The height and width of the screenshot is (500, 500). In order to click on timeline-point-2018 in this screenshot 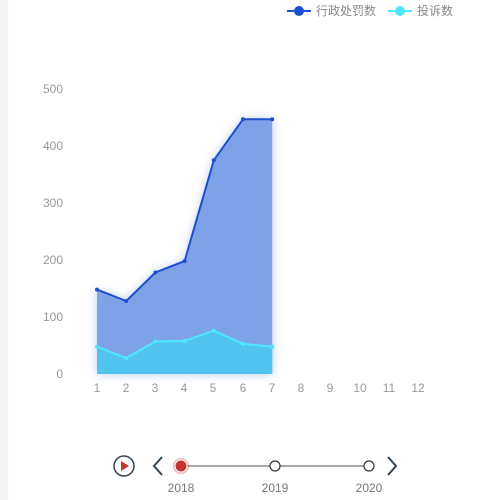, I will do `click(181, 466)`.